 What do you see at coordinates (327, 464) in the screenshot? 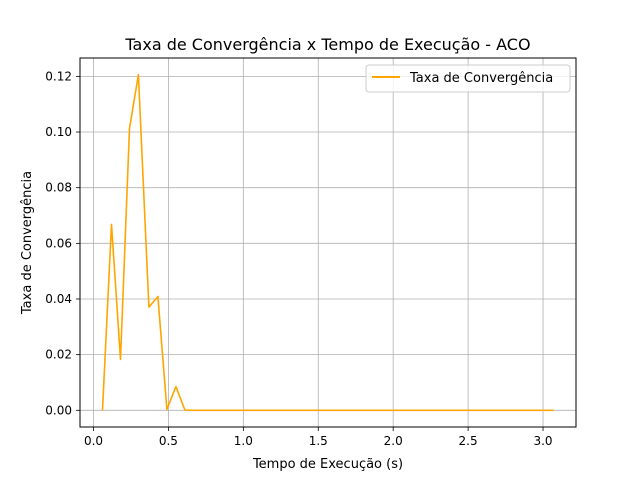
I see `x-axis-label: Tempo de Execução (s)` at bounding box center [327, 464].